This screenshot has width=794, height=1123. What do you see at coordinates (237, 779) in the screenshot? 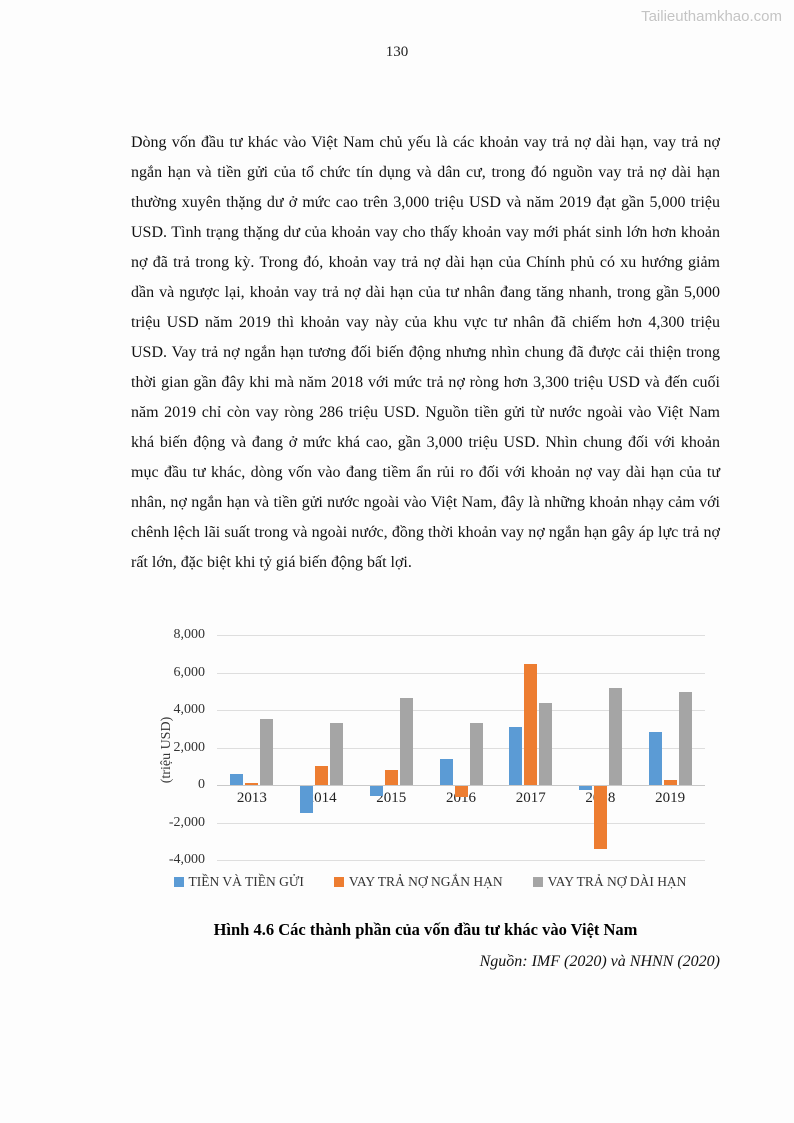
I see `bar-series1-2013` at bounding box center [237, 779].